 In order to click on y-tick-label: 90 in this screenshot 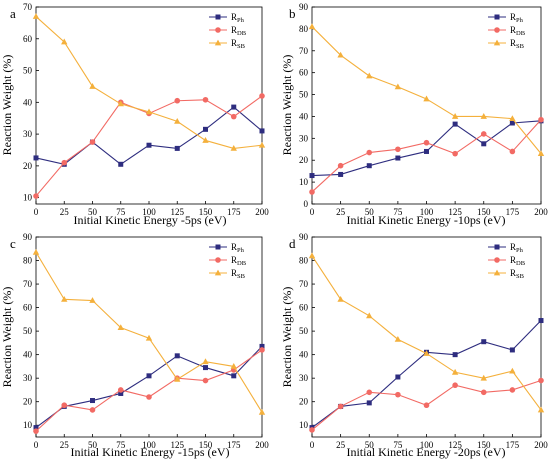, I will do `click(304, 7)`.